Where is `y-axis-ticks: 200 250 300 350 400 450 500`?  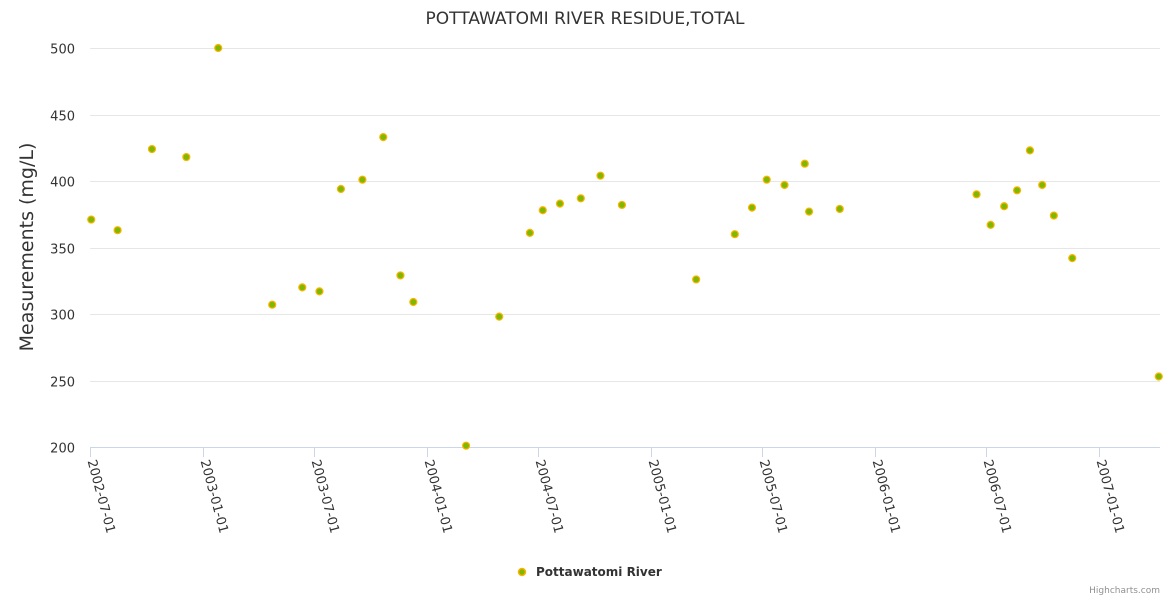
y-axis-ticks: 200 250 300 350 400 450 500 is located at coordinates (62, 250).